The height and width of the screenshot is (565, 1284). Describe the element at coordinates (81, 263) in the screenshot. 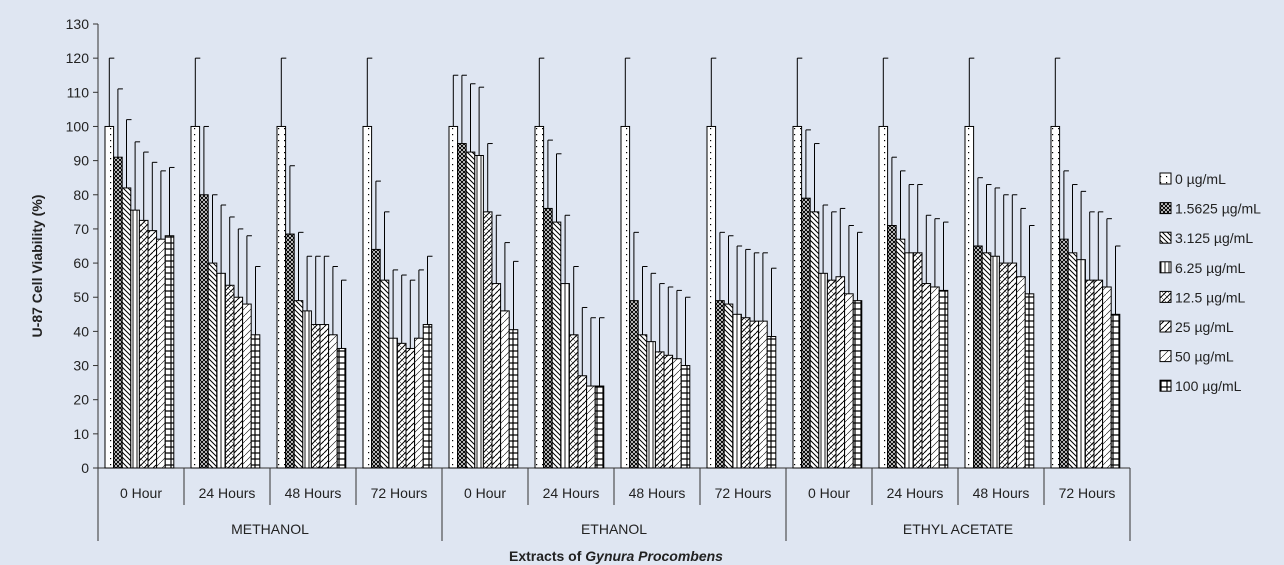

I see `y-tick-label: 60` at that location.